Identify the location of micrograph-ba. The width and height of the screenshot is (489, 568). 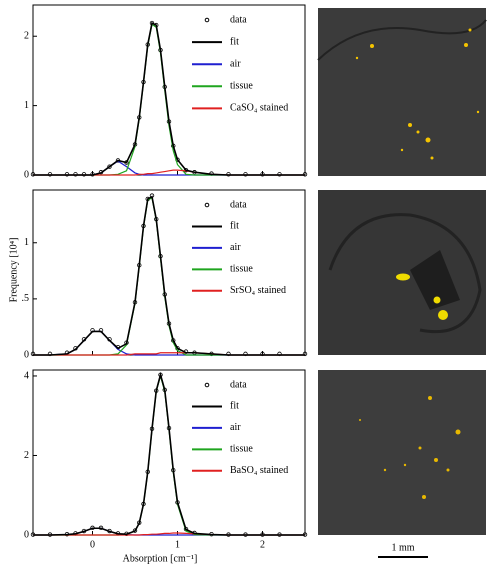
(402, 452).